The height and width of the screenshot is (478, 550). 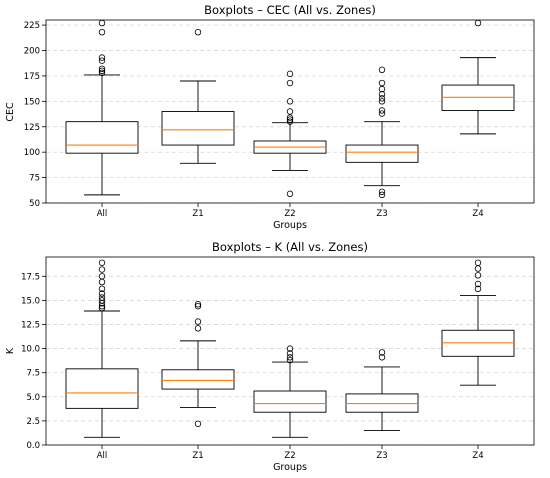 I want to click on y-tick-label: 7.5, so click(x=33, y=374).